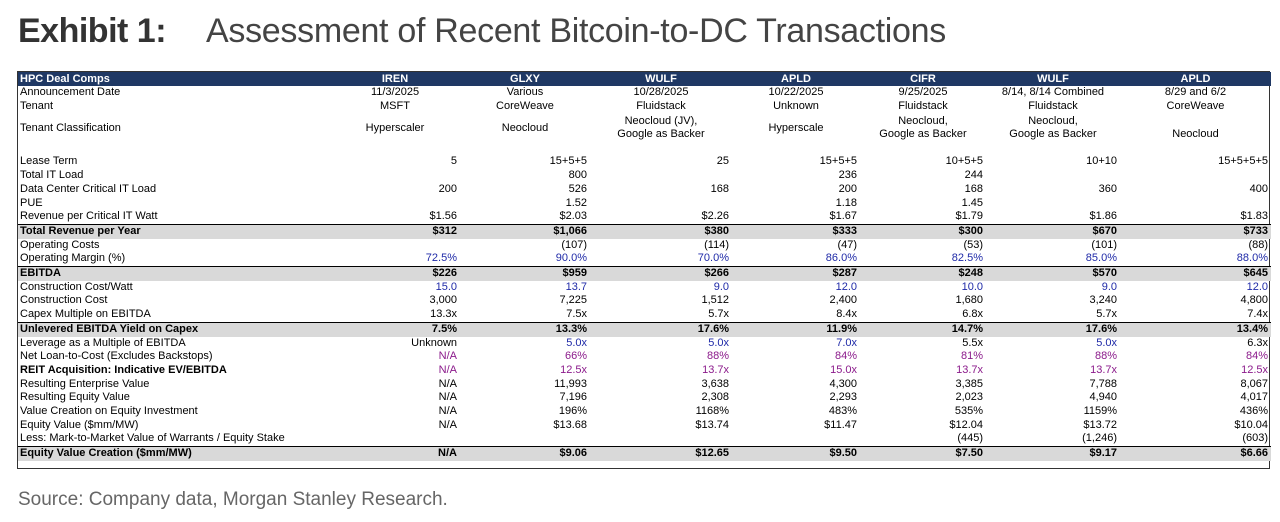 The image size is (1280, 522). What do you see at coordinates (1099, 438) in the screenshot?
I see `table-cell: (1,246)` at bounding box center [1099, 438].